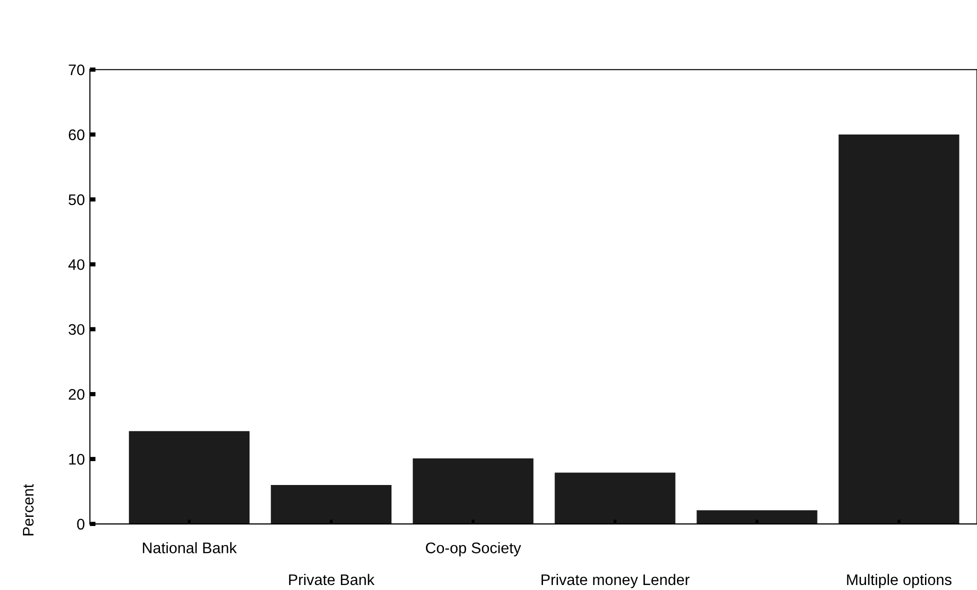  Describe the element at coordinates (76, 459) in the screenshot. I see `y-tick-label: 10` at that location.